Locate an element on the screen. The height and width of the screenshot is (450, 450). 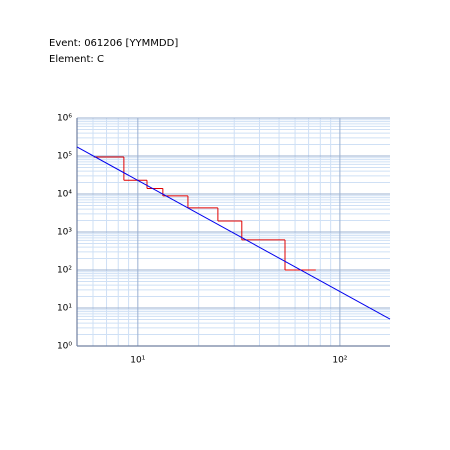
y-tick-label: 10⁴ is located at coordinates (64, 195).